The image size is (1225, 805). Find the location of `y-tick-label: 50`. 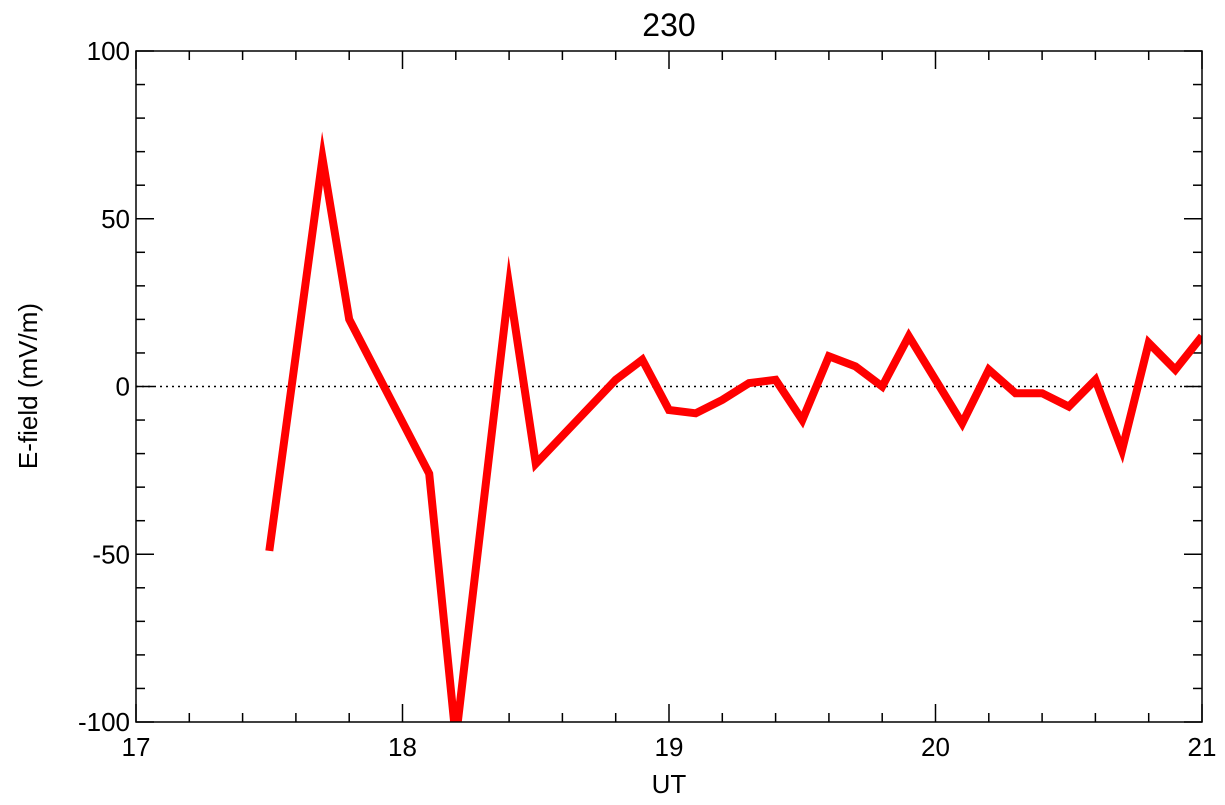

y-tick-label: 50 is located at coordinates (115, 219).